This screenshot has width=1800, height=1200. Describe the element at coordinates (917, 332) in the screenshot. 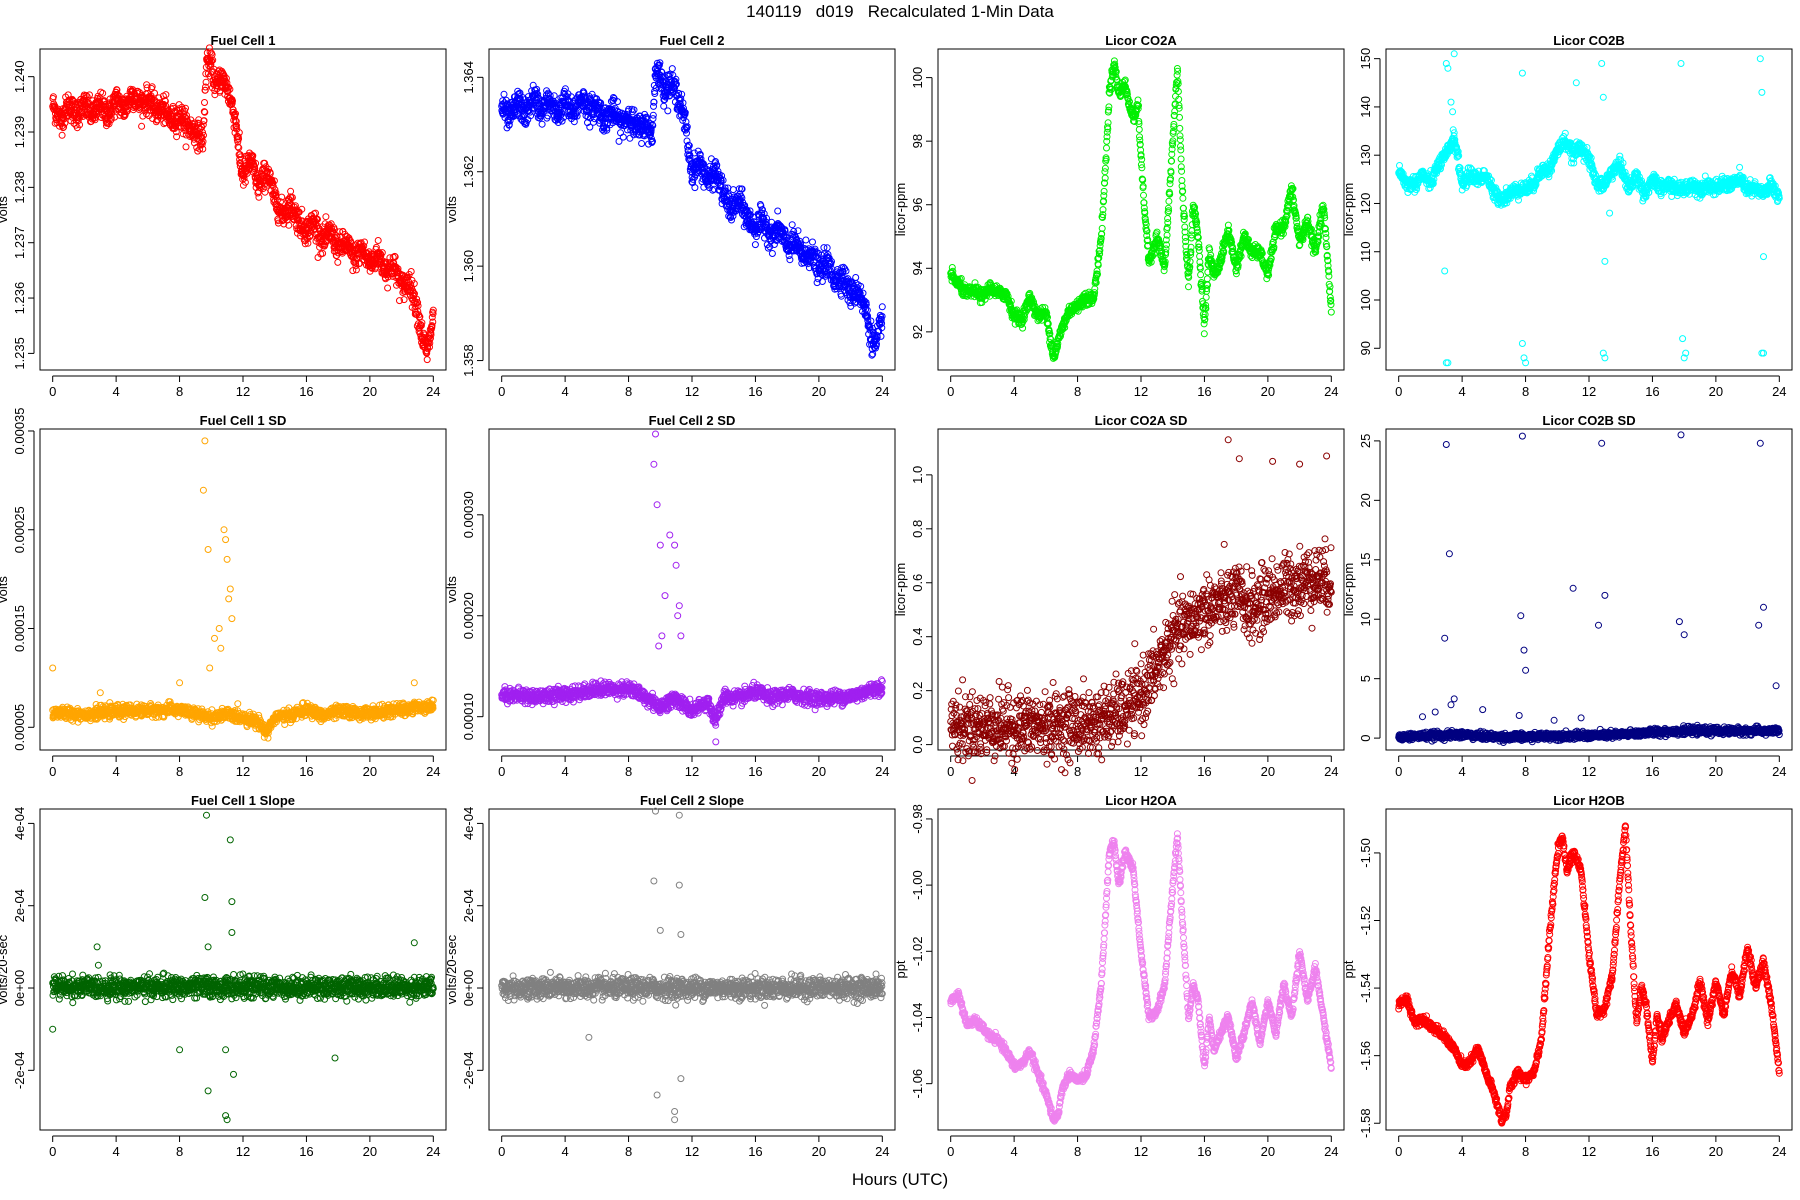

I see `y-tick-label: 92` at that location.